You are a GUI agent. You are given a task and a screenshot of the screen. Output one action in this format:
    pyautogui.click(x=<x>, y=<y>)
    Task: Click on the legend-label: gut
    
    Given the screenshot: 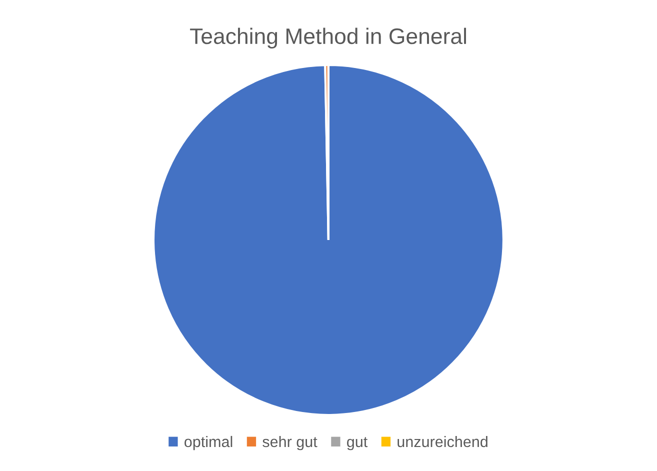 What is the action you would take?
    pyautogui.click(x=357, y=443)
    